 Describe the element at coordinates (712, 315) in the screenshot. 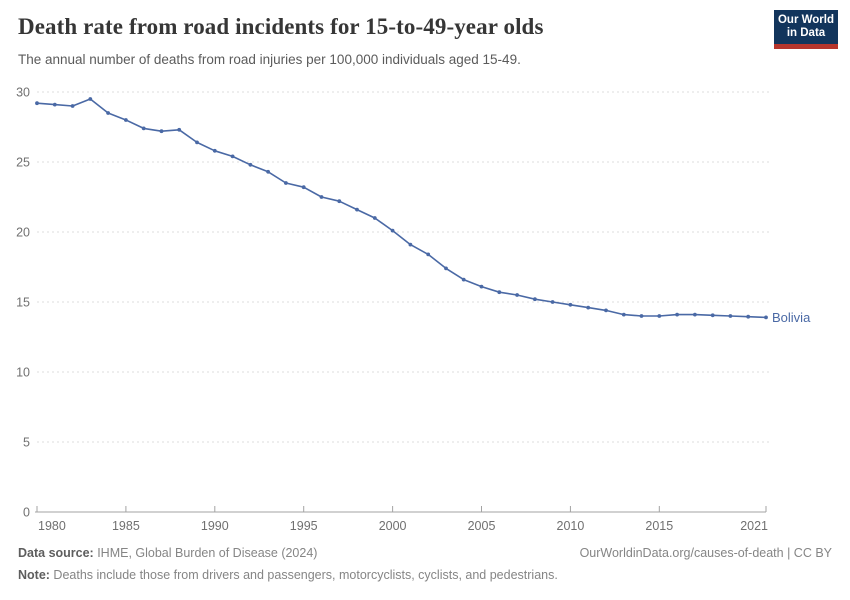

I see `data-point-2018` at that location.